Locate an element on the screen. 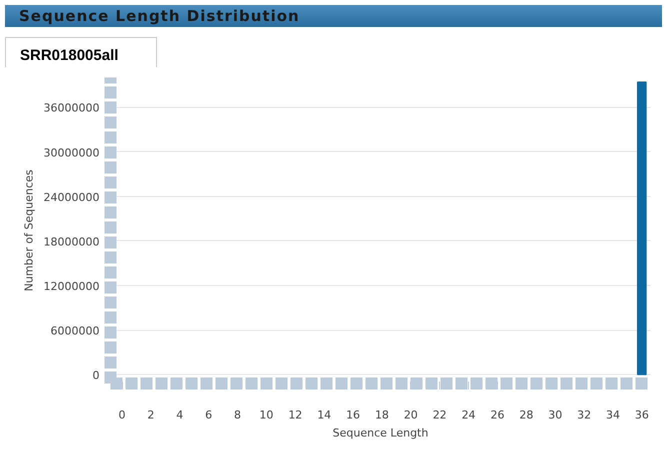 This screenshot has height=452, width=671. y-tick-label: 30000000 is located at coordinates (72, 153).